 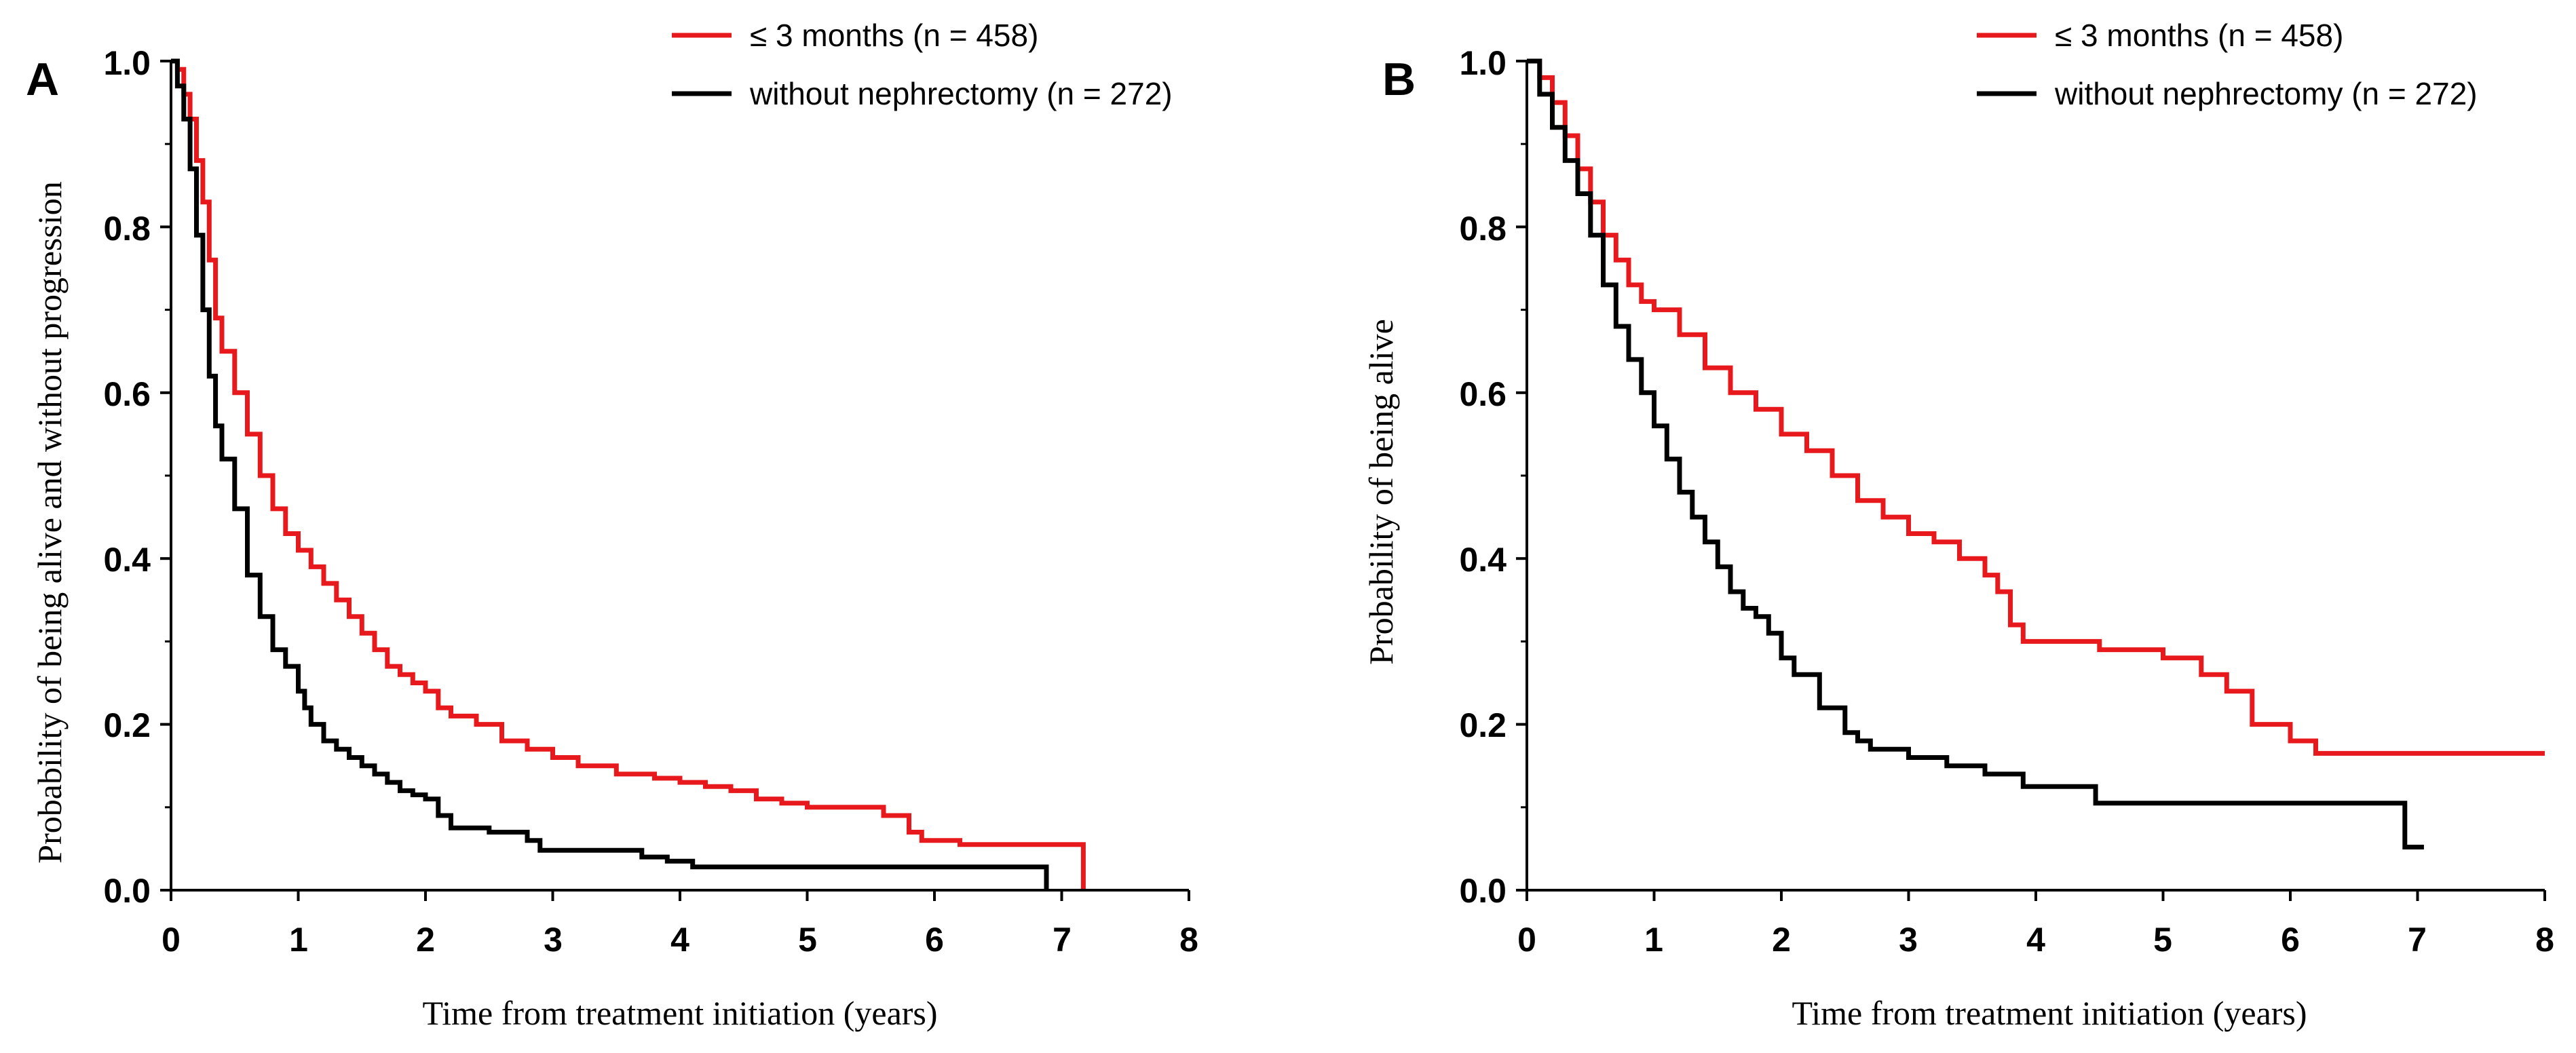 What do you see at coordinates (1483, 477) in the screenshot?
I see `panel-b-y-tick-labels: 0.0 0.2 0.4 0.6 0.8 1.0` at bounding box center [1483, 477].